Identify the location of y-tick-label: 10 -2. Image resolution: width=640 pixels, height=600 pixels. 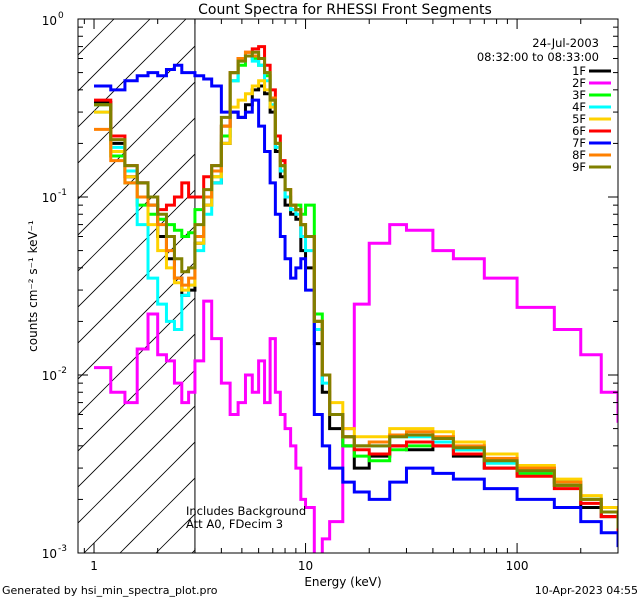
(54, 374).